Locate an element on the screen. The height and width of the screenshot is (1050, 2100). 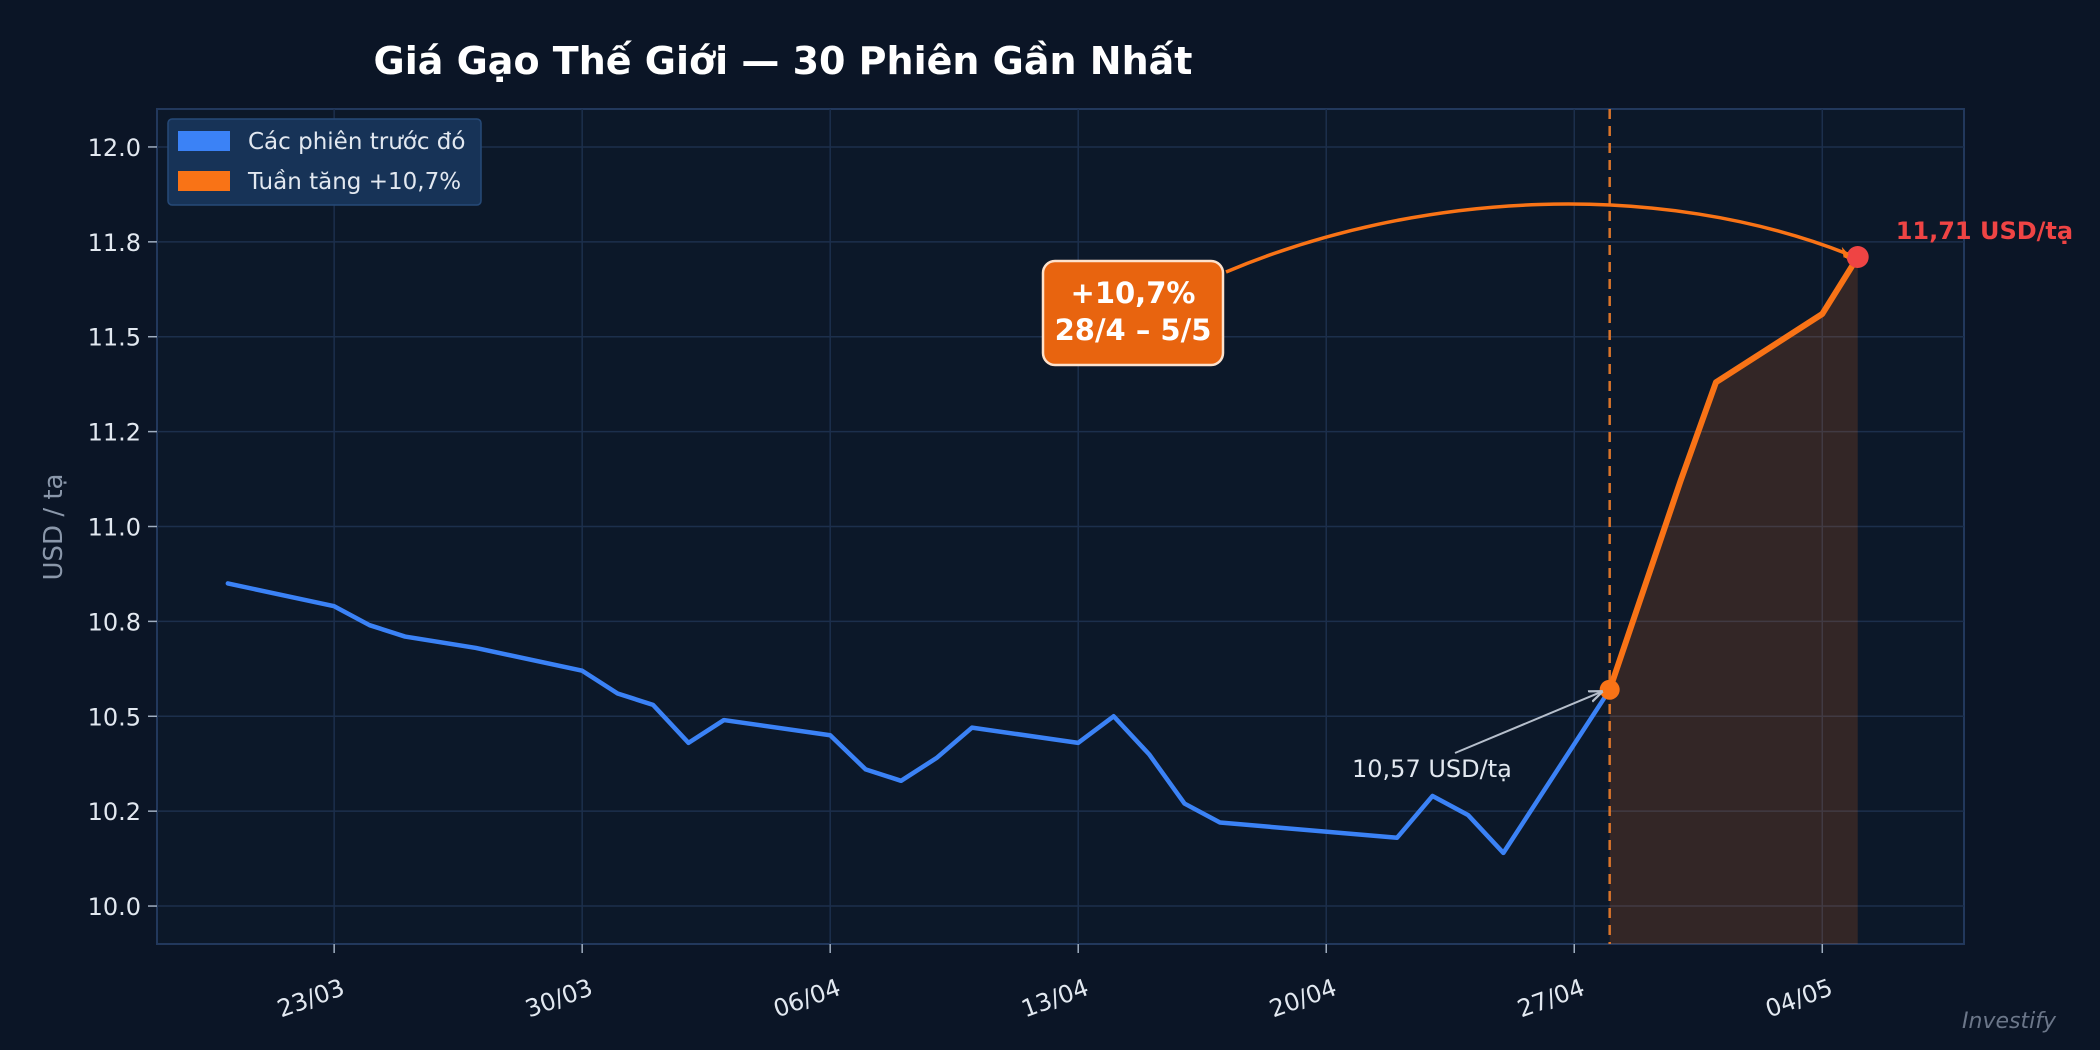
change-callout: +10,7% 28/4 – 5/5 is located at coordinates (1133, 313).